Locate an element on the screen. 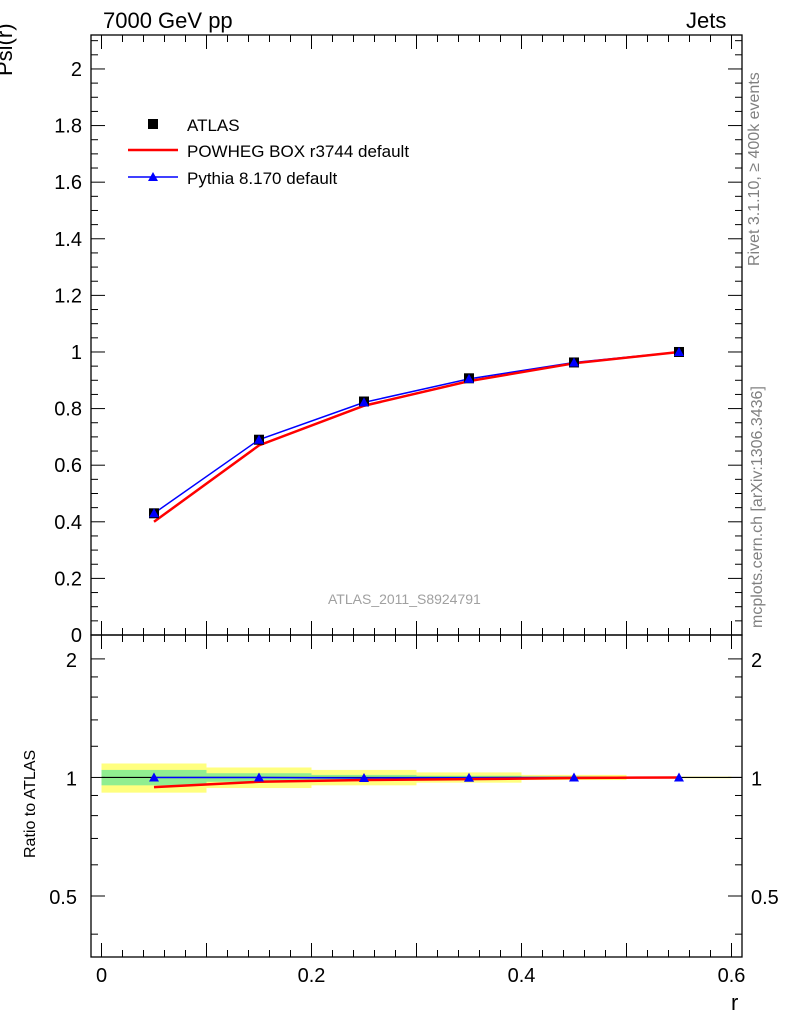 This screenshot has height=1024, width=786. header-right-label: Jets is located at coordinates (706, 20).